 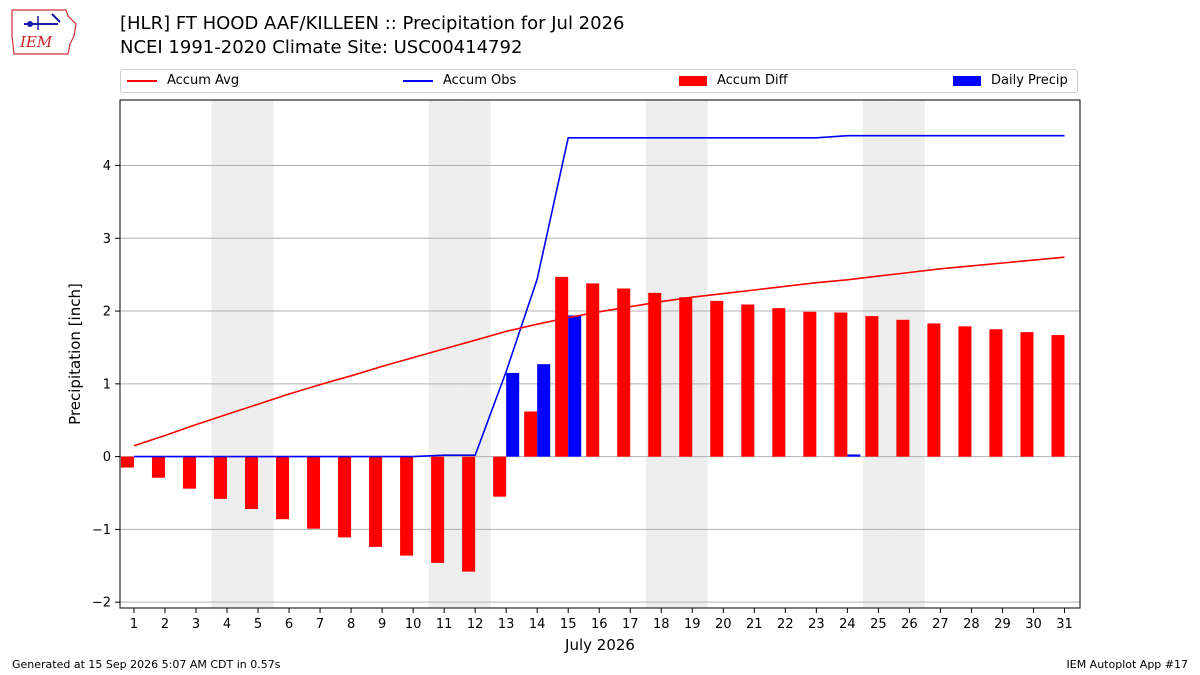 I want to click on x-tick-label: 12, so click(x=475, y=624).